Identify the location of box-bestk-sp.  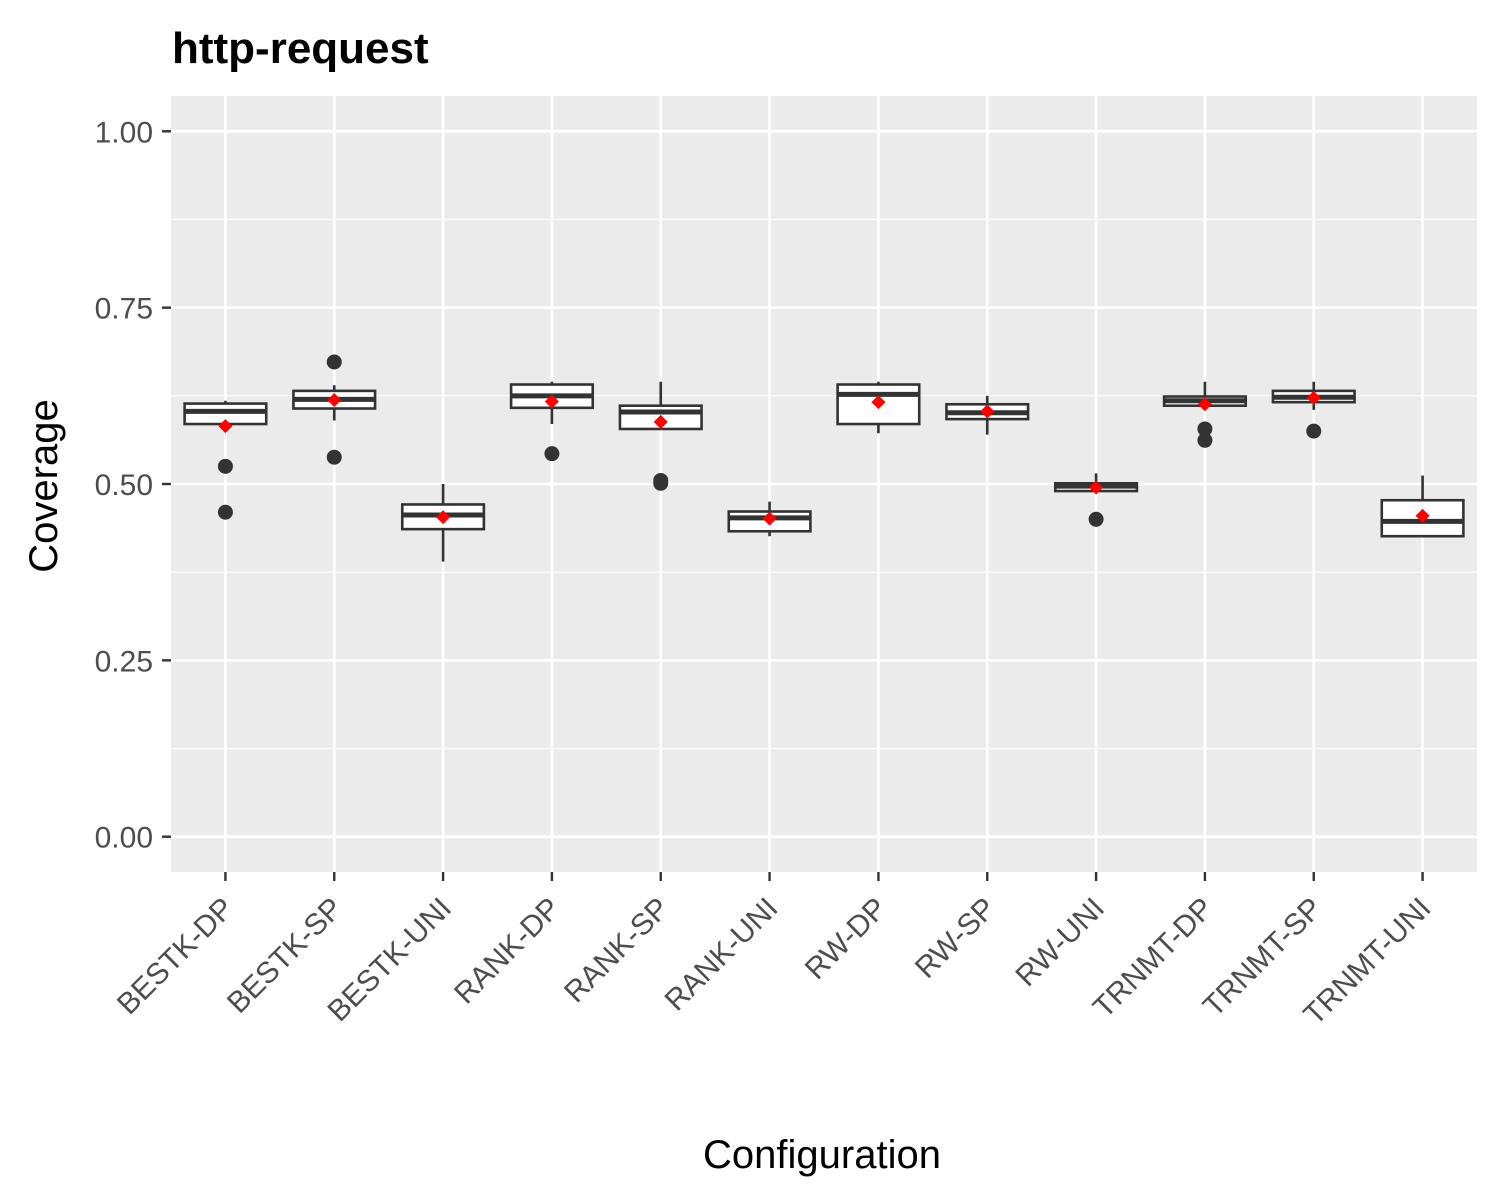
(334, 409).